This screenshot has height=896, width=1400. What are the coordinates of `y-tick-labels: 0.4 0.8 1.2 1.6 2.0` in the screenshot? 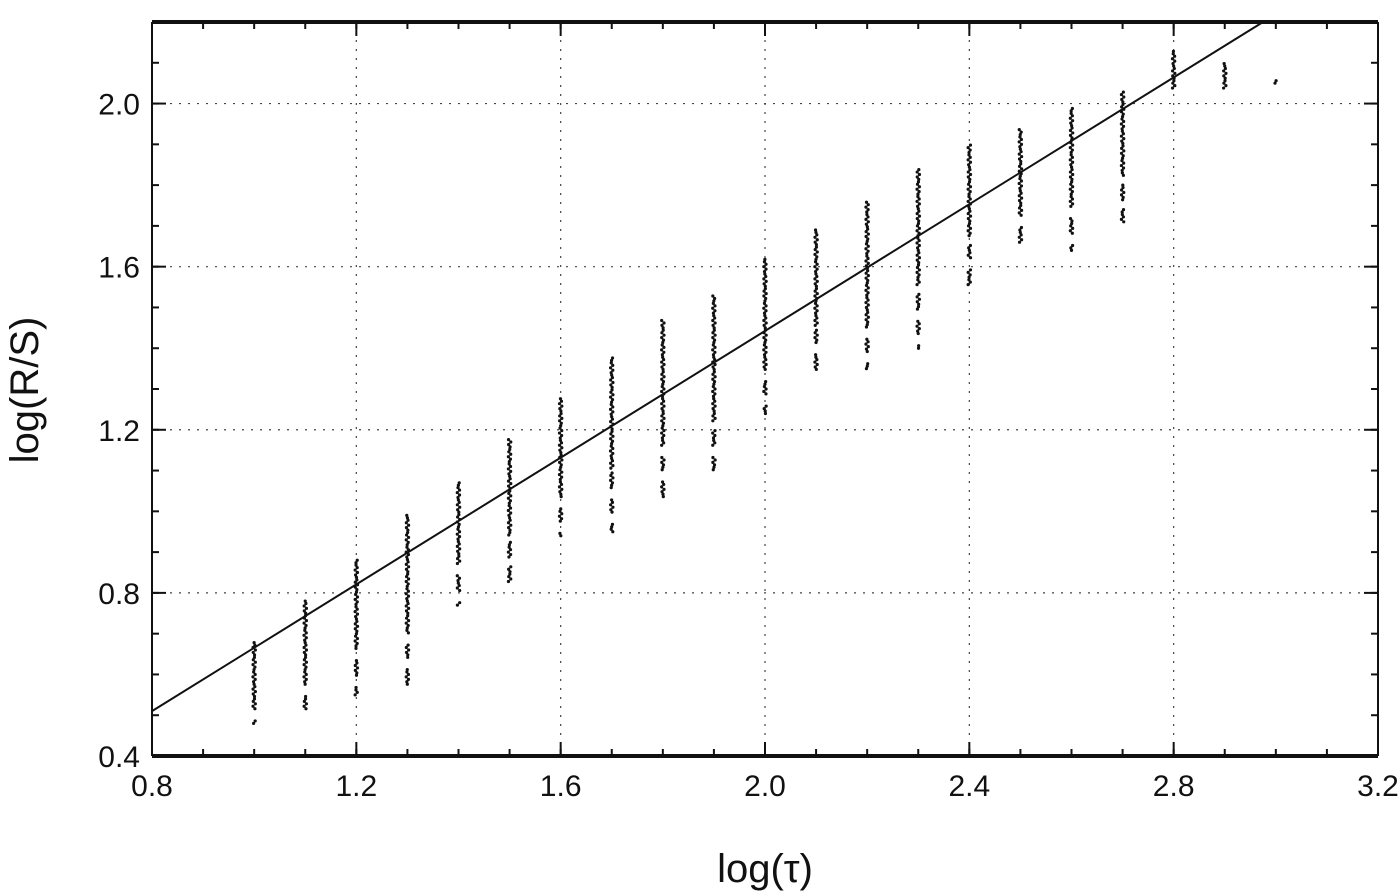 It's located at (119, 431).